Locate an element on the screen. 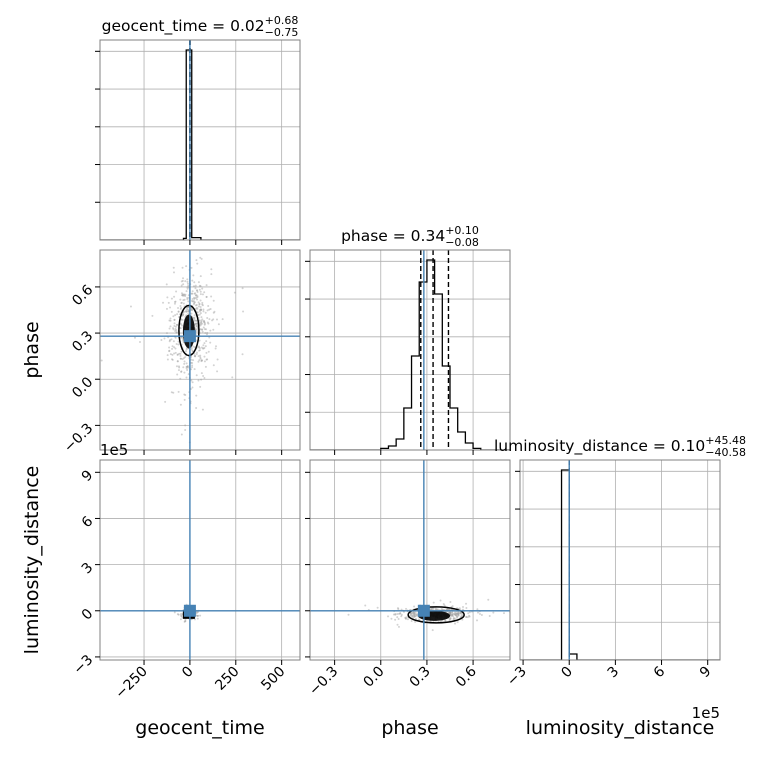 This screenshot has width=760, height=760. x-axis-label-geocent-time: geocent_time is located at coordinates (199, 728).